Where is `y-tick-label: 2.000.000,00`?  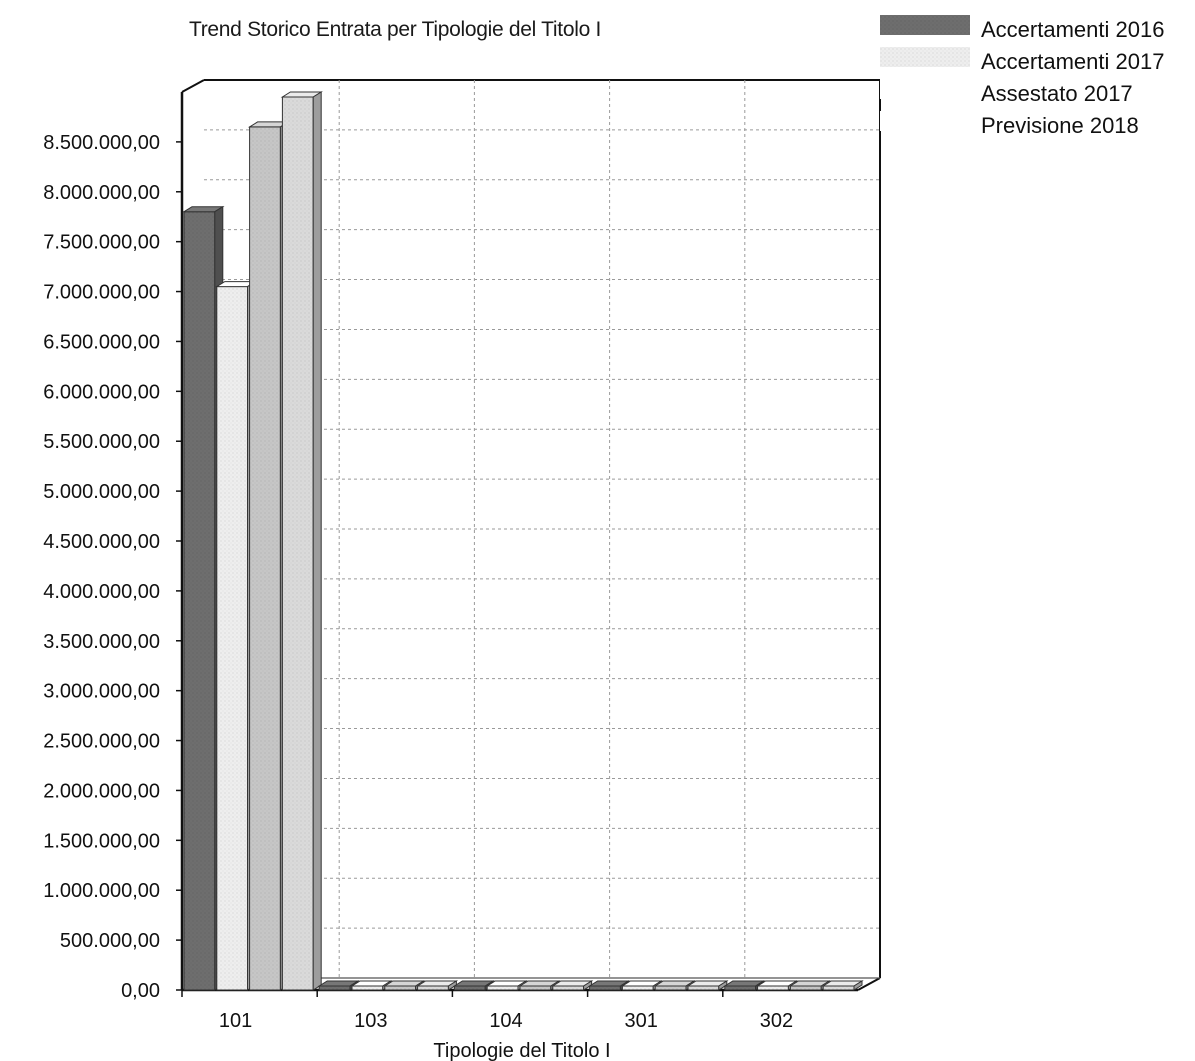
y-tick-label: 2.000.000,00 is located at coordinates (101, 791).